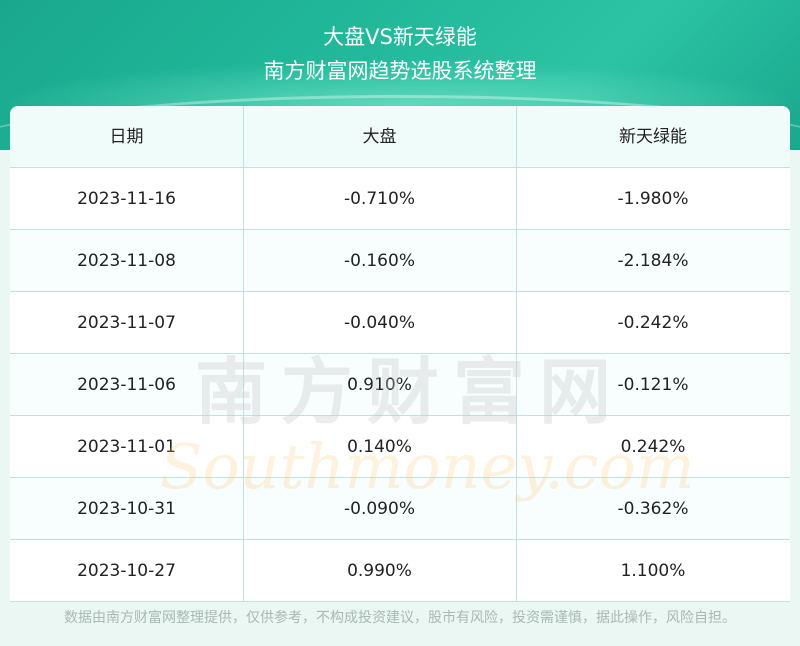 This screenshot has width=800, height=646. I want to click on value-cell: 0.242%, so click(653, 447).